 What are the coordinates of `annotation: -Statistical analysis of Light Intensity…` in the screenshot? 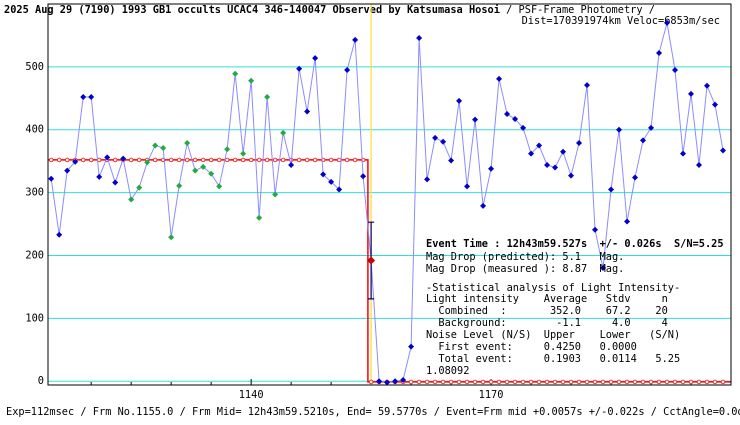 It's located at (553, 288).